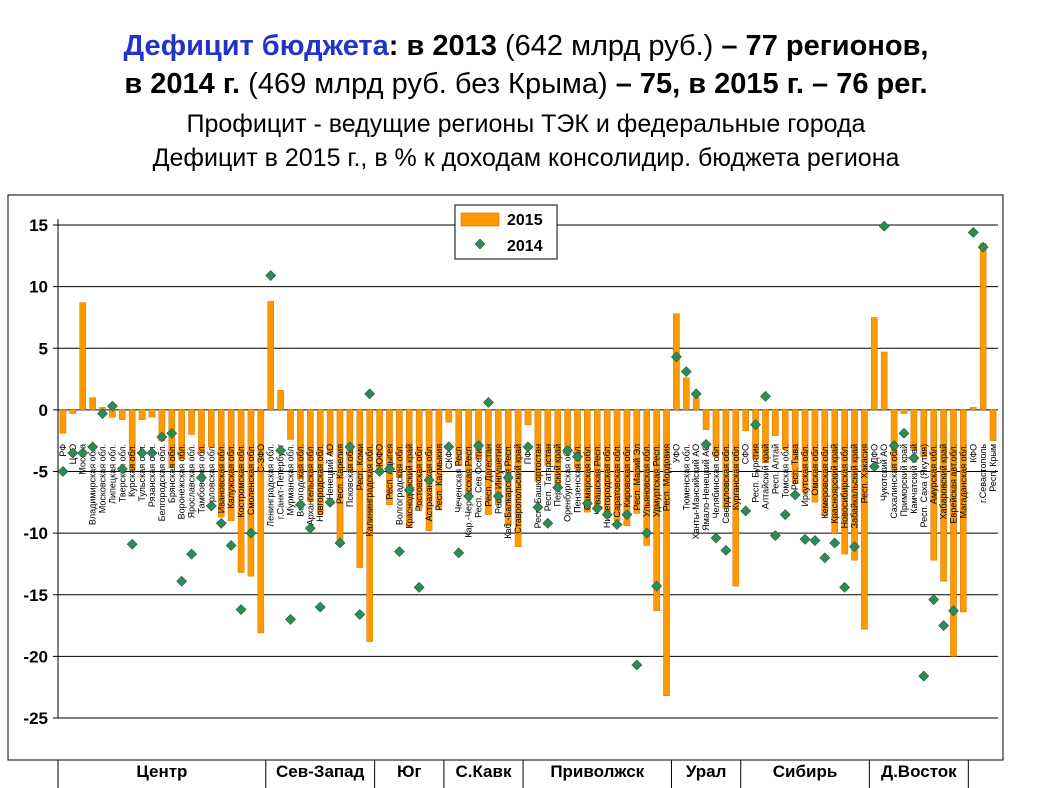 The width and height of the screenshot is (1052, 788). What do you see at coordinates (805, 475) in the screenshot?
I see `category-label: Иркутская обл.` at bounding box center [805, 475].